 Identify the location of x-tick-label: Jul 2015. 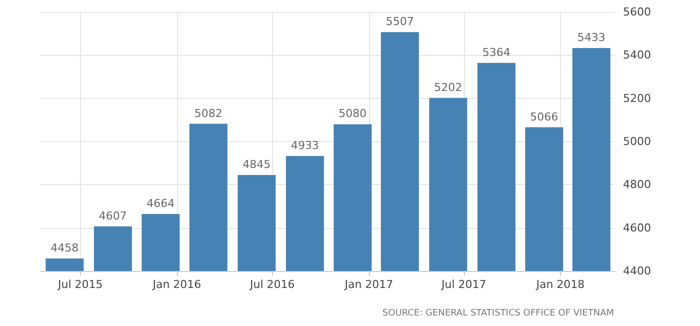
(80, 284).